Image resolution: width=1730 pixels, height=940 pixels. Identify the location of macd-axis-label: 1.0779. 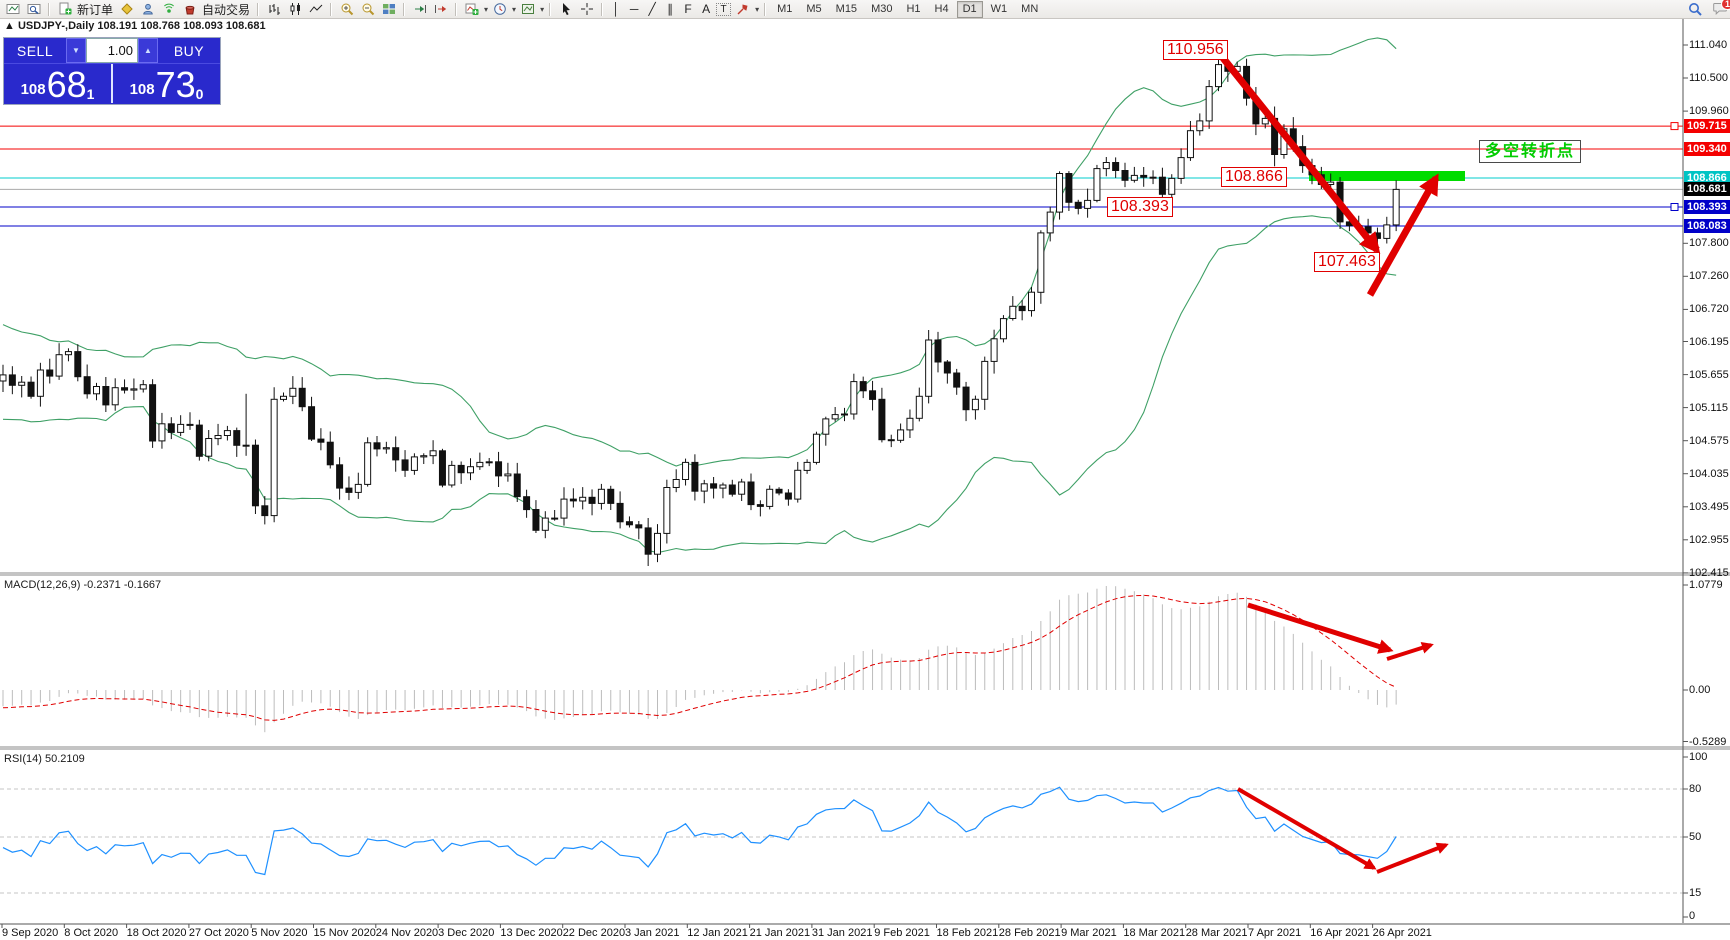
(1706, 585).